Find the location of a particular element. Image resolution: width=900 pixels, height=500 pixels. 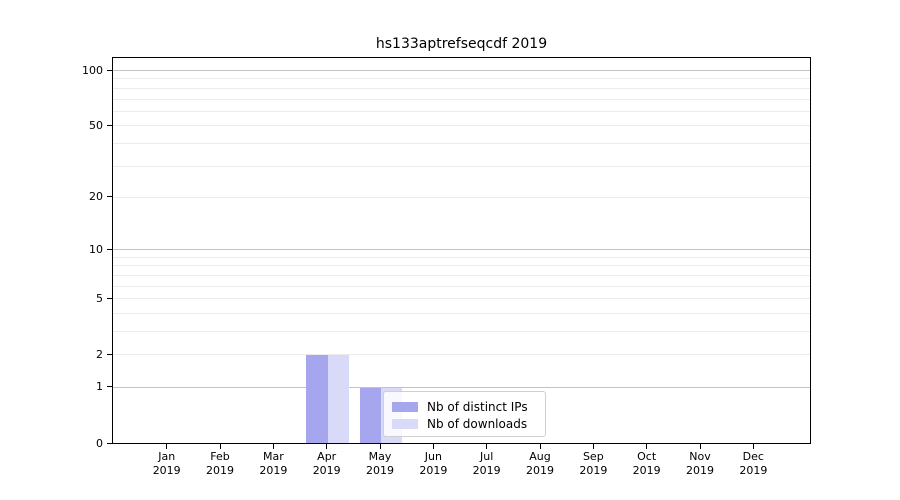

bar-nb-of-distinct-ips-apr is located at coordinates (317, 399).